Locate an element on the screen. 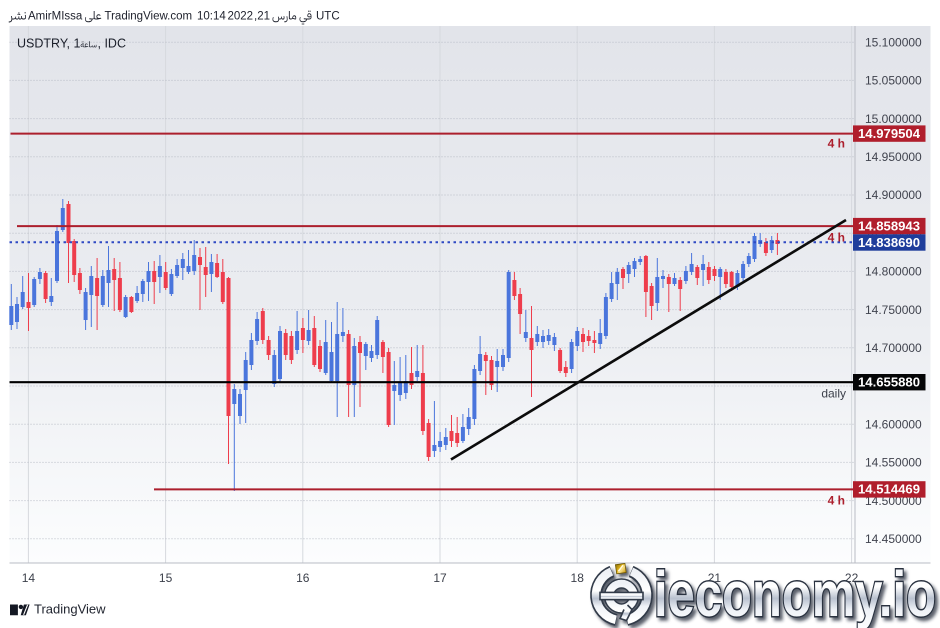  svg-text: 15.000000 is located at coordinates (893, 119).